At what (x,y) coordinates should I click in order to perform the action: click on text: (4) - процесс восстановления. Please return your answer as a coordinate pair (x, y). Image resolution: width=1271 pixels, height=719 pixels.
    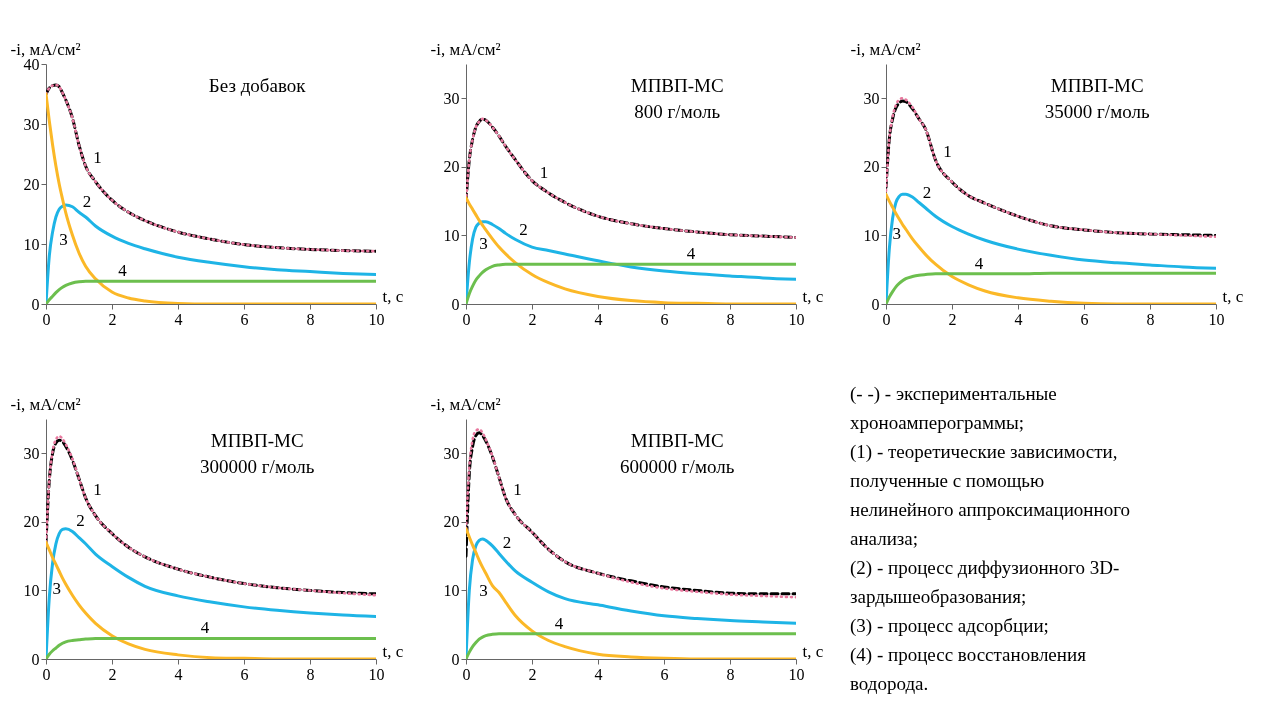
    Looking at the image, I should click on (968, 655).